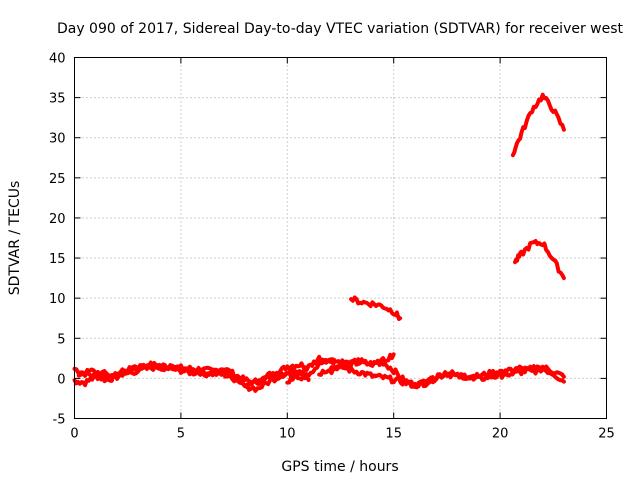 This screenshot has width=640, height=480. I want to click on x-axis-label: GPS time / hours, so click(339, 467).